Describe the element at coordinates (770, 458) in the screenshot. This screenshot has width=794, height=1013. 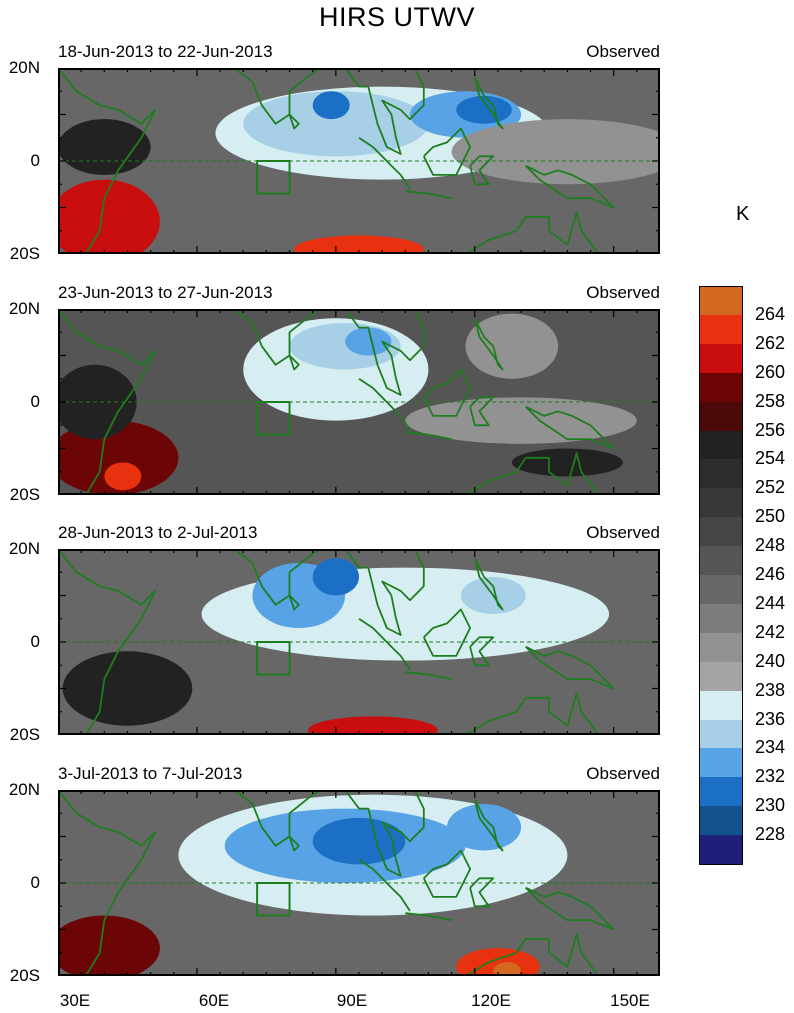
I see `colorbar-label: 254` at that location.